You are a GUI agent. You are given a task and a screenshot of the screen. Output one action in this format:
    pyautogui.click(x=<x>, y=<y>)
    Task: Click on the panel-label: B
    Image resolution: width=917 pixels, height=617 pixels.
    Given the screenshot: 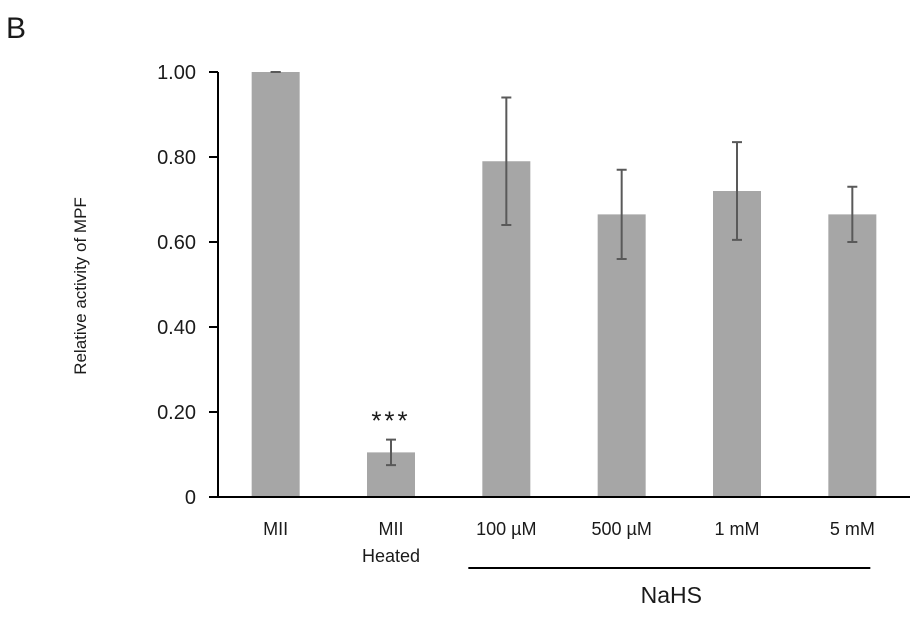 What is the action you would take?
    pyautogui.click(x=16, y=28)
    